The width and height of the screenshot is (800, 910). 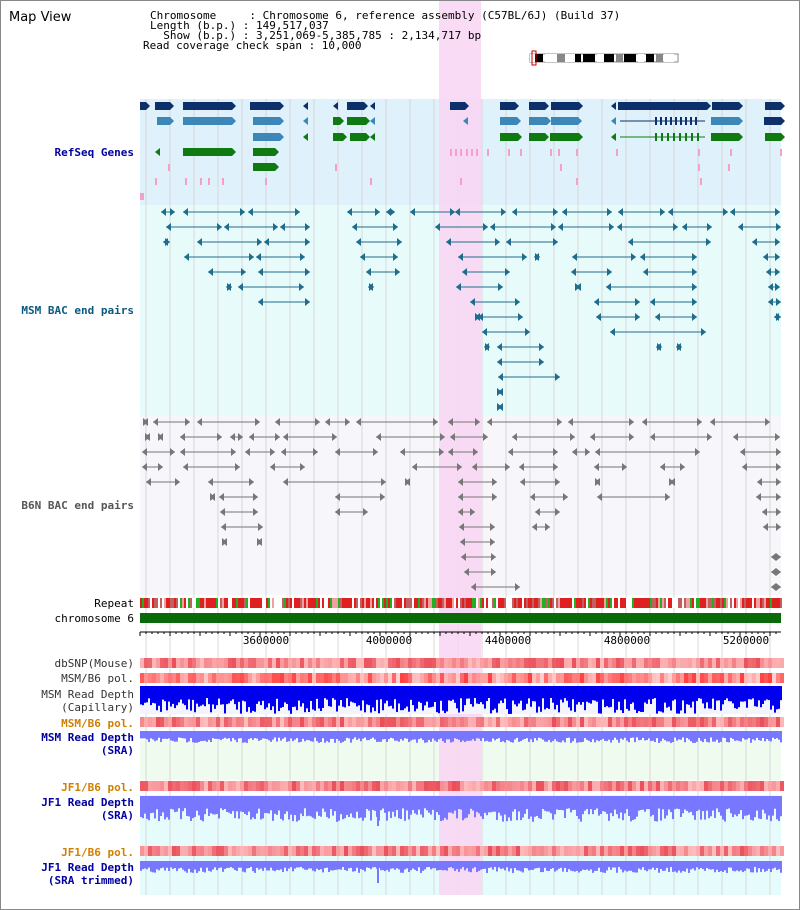 I want to click on ideogram-band, so click(x=641, y=58).